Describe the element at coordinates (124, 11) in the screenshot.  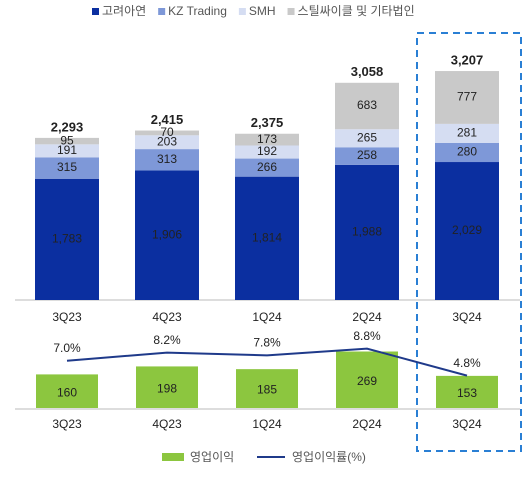
I see `legend-label: 고려아연` at that location.